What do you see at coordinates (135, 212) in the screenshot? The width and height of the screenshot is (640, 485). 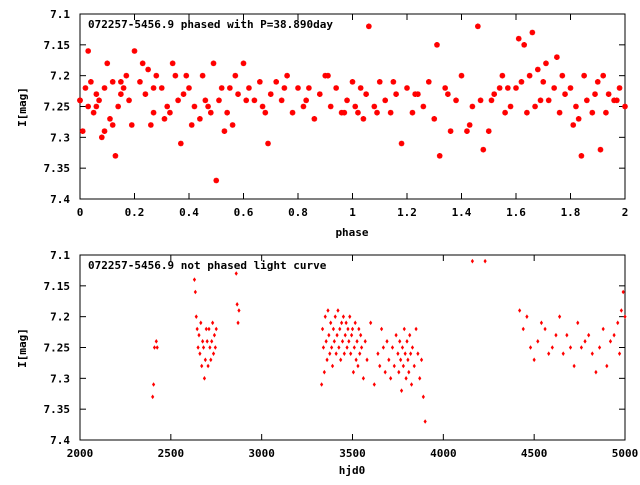 I see `phased-x-tick-label: 0.2` at bounding box center [135, 212].